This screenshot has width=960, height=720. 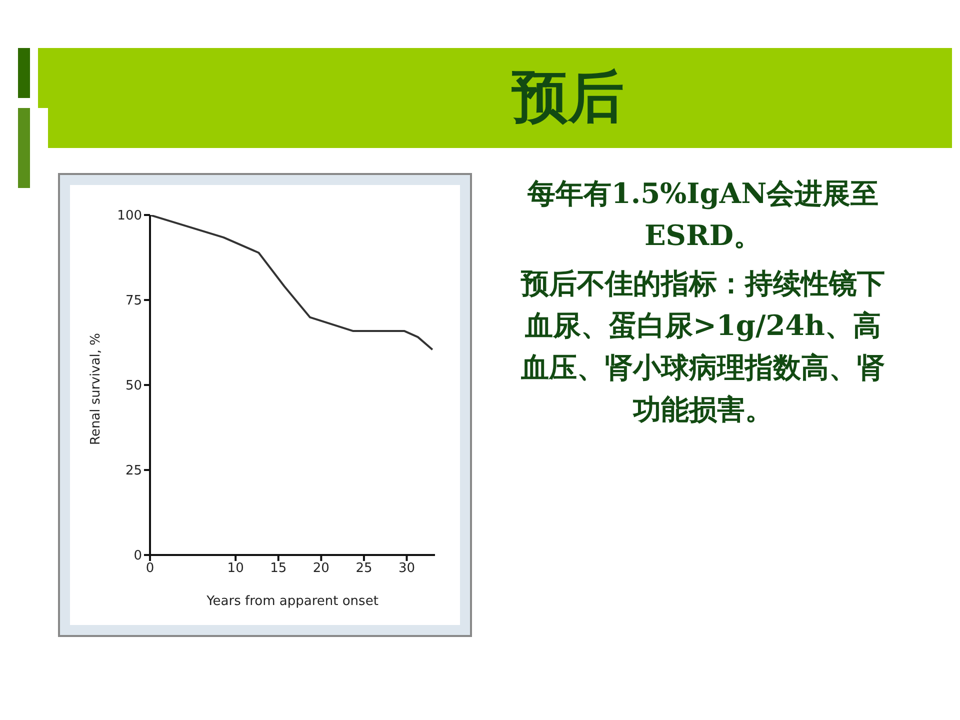 What do you see at coordinates (292, 601) in the screenshot?
I see `x-axis-title: Years from apparent onset` at bounding box center [292, 601].